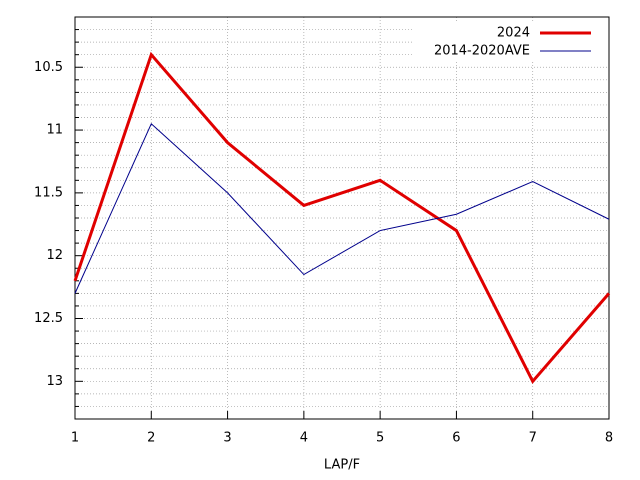  I want to click on x-tick-label: 5, so click(380, 438).